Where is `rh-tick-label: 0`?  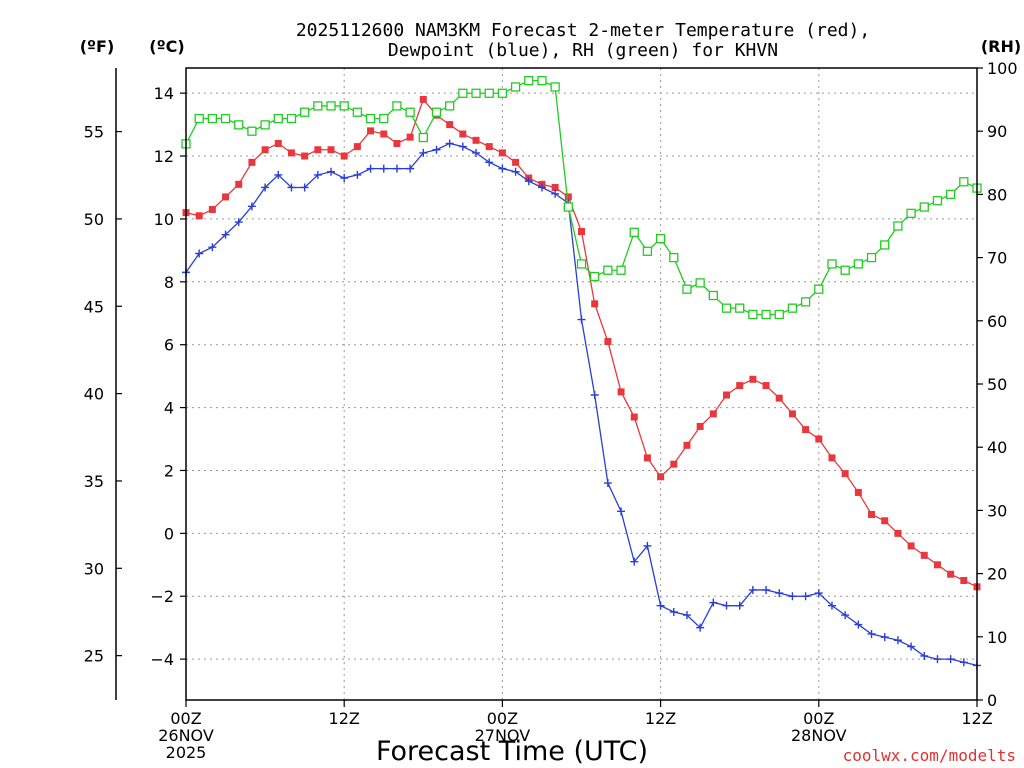 rh-tick-label: 0 is located at coordinates (992, 700).